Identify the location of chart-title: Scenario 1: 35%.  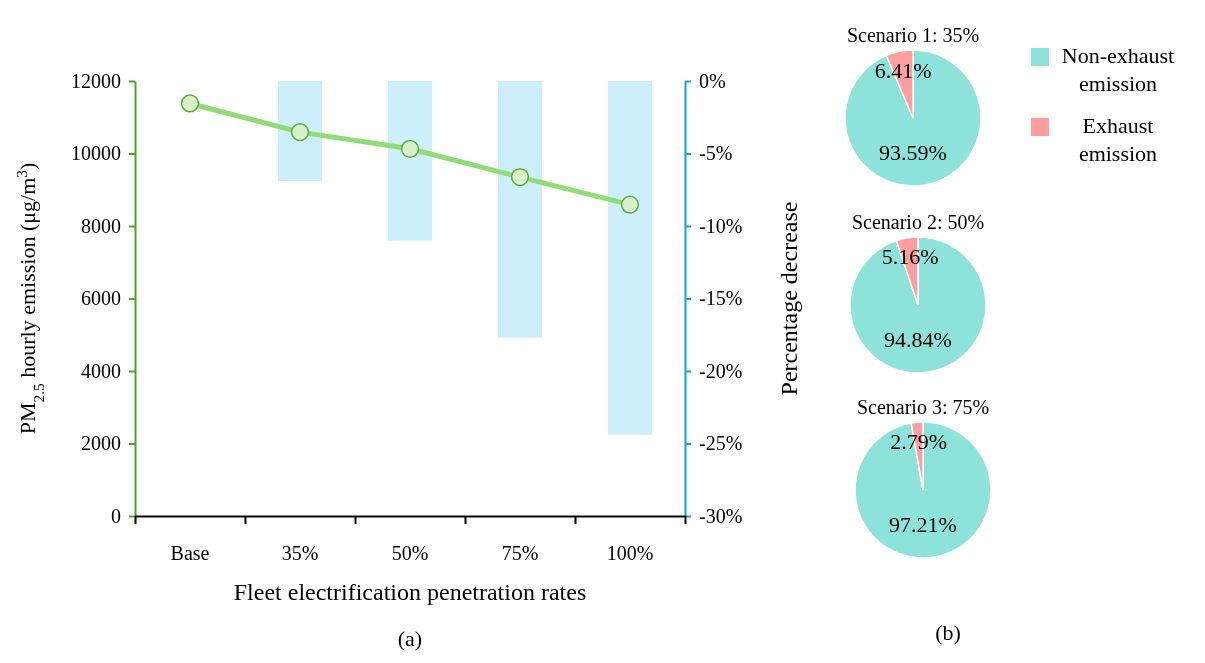
(913, 35).